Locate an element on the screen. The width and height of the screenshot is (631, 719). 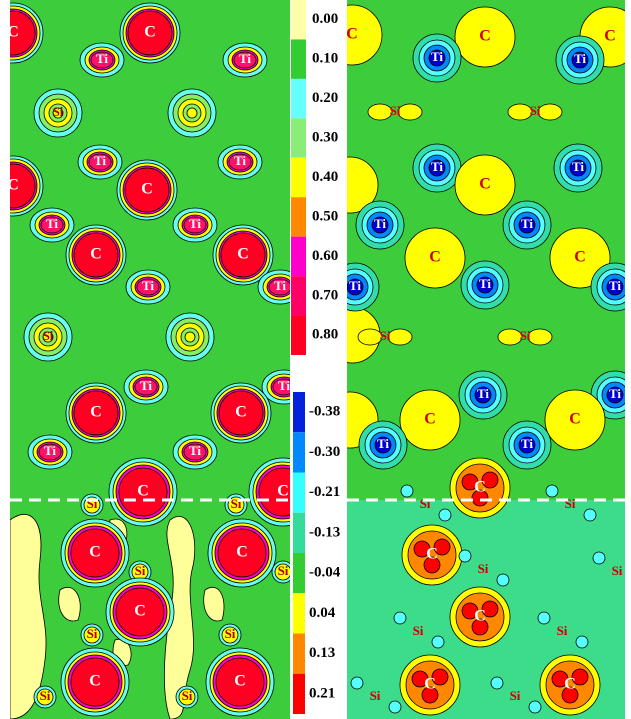
colorbar-label: 0.60 is located at coordinates (325, 256).